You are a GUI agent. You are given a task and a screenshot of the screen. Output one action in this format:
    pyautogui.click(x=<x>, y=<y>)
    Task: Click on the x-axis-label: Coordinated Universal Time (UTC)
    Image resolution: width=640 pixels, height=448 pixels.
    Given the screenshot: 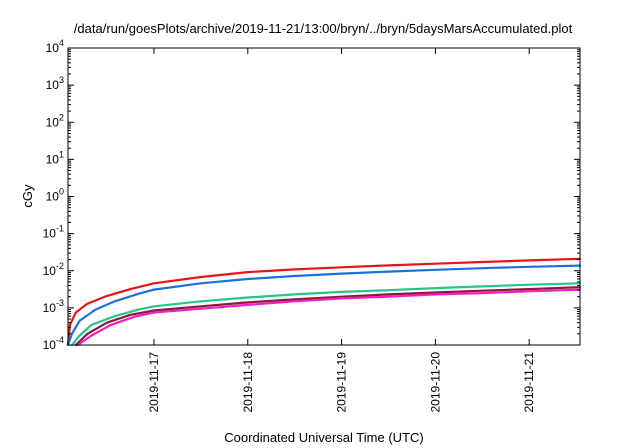 What is the action you would take?
    pyautogui.click(x=323, y=437)
    